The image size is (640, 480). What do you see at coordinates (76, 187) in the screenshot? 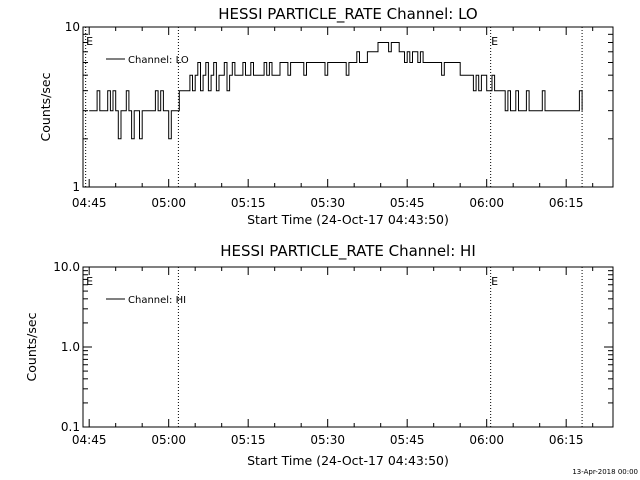
I see `y-tick-label: 1` at bounding box center [76, 187].